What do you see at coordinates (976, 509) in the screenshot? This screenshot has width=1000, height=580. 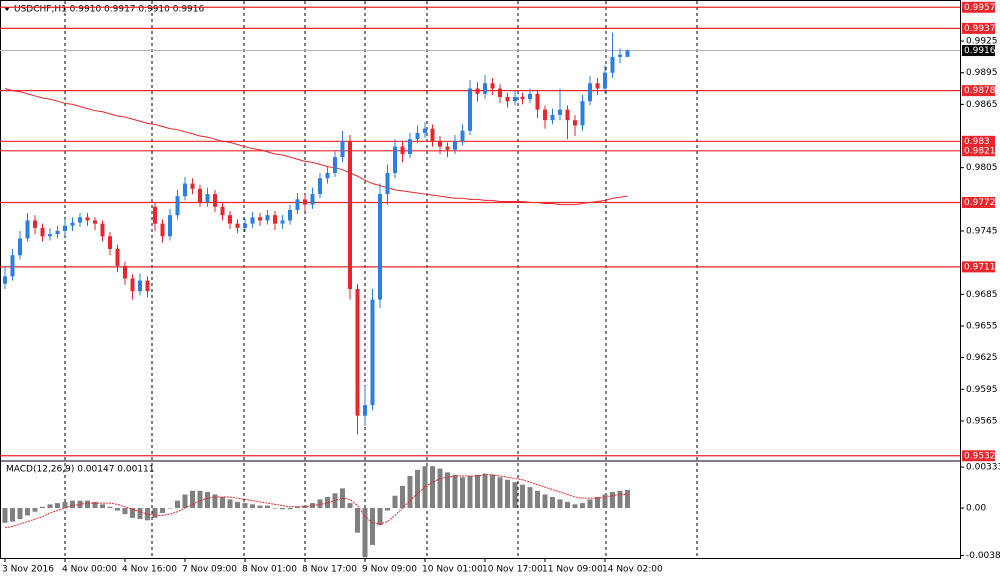 I see `y-tick-label: 0.00` at bounding box center [976, 509].